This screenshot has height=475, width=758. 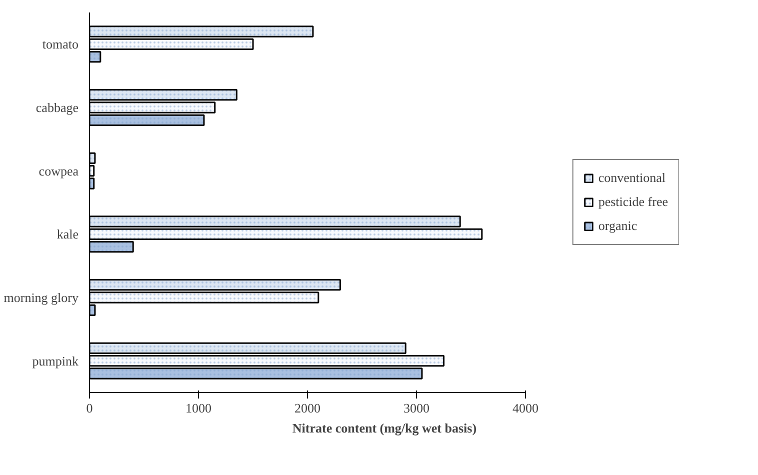 What do you see at coordinates (307, 408) in the screenshot?
I see `x-tick-label: 2000` at bounding box center [307, 408].